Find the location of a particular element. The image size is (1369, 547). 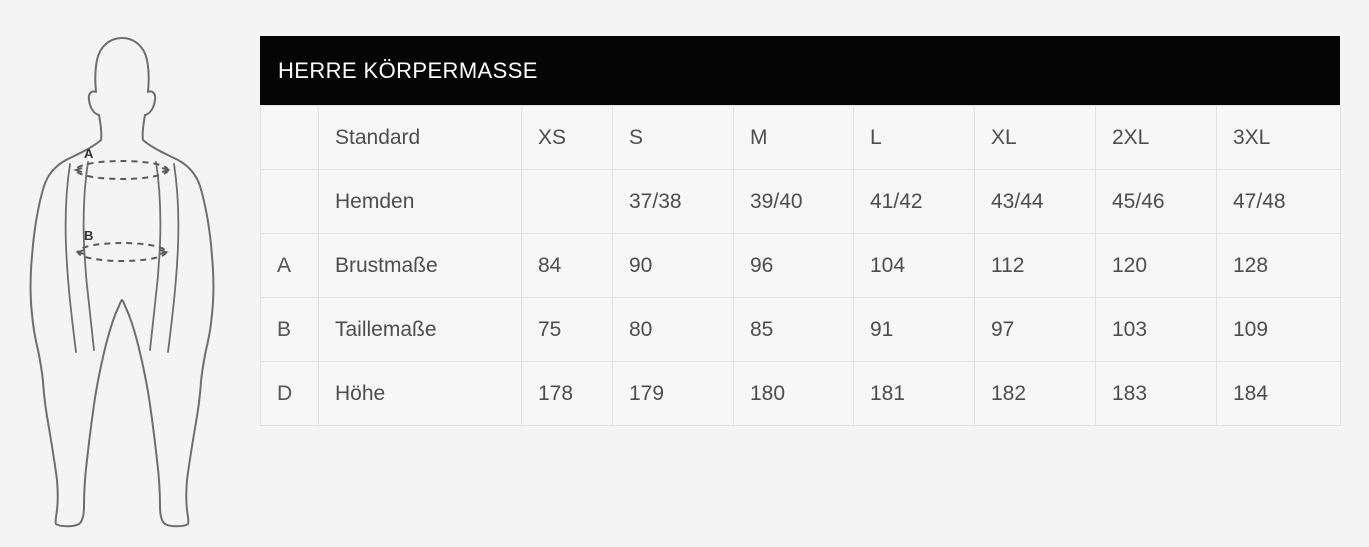

body-outline-path is located at coordinates (122, 282).